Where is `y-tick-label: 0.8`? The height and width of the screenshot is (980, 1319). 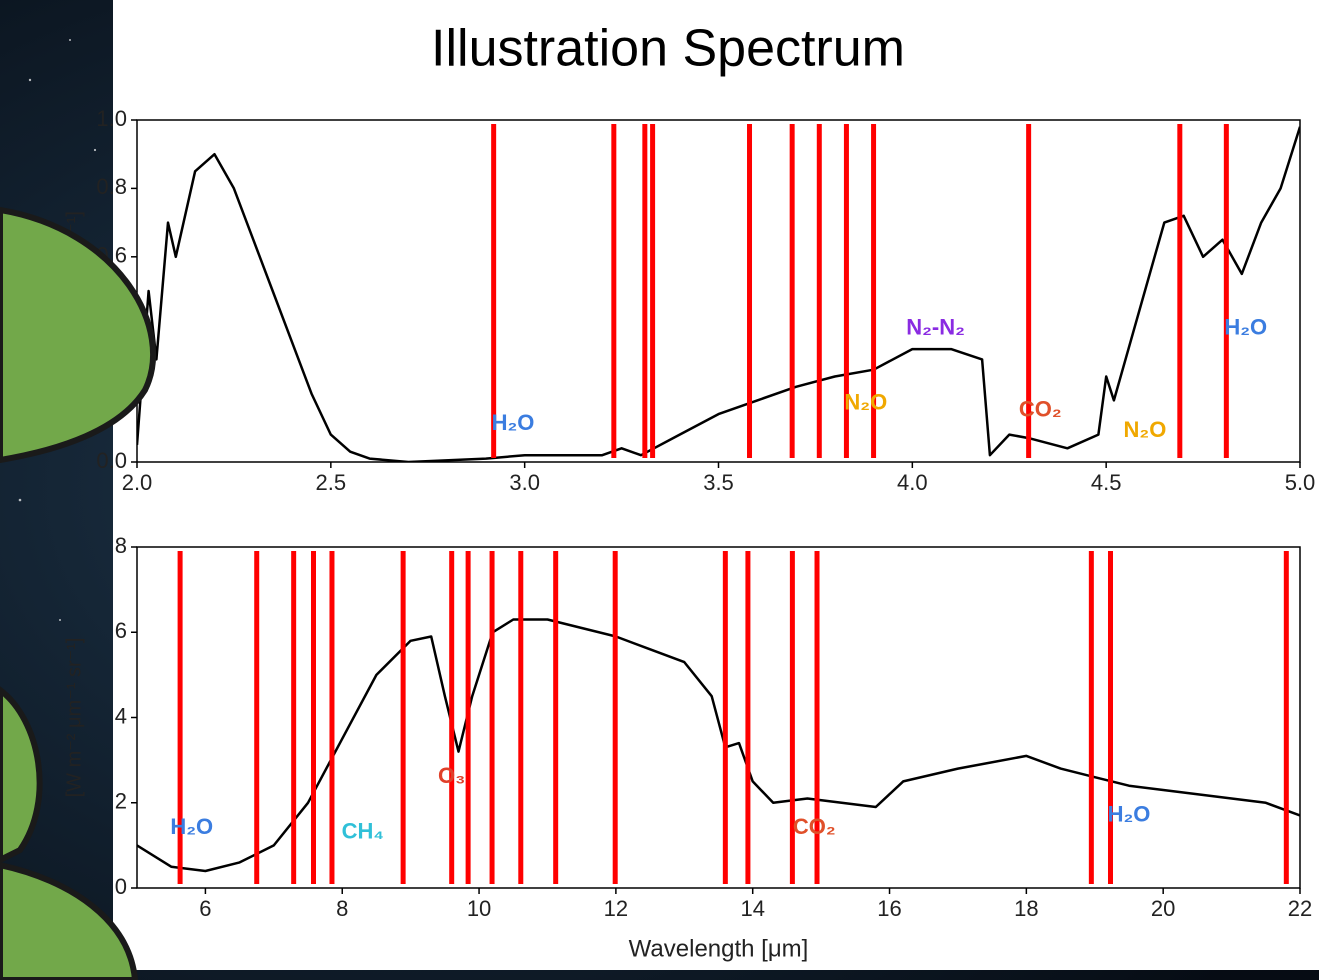 y-tick-label: 0.8 is located at coordinates (111, 186).